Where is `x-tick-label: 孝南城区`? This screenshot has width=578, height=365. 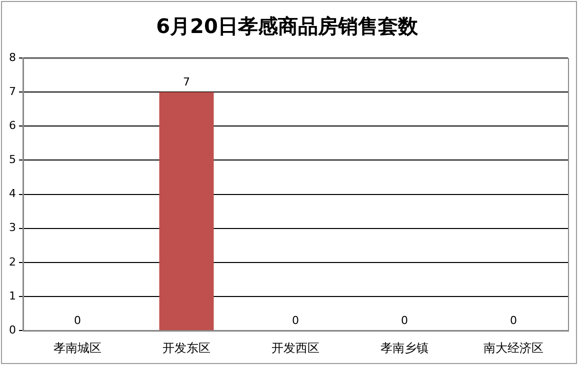
x-tick-label: 孝南城区 is located at coordinates (78, 347).